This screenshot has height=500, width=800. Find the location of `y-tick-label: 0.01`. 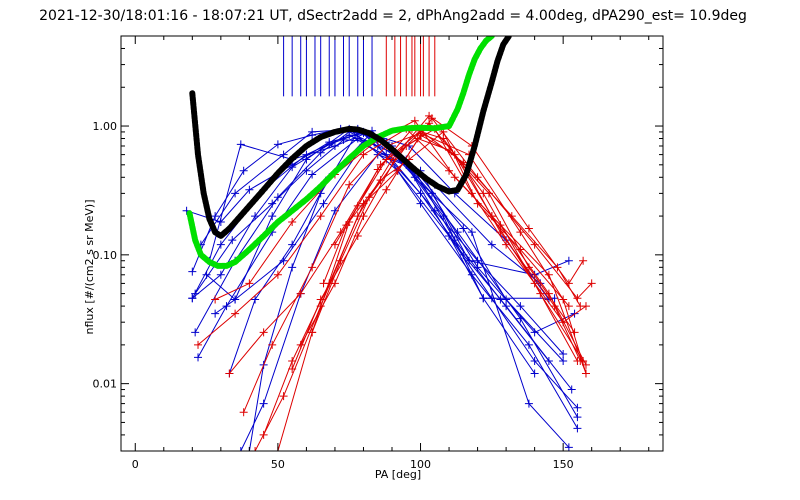

y-tick-label: 0.01 is located at coordinates (105, 384).